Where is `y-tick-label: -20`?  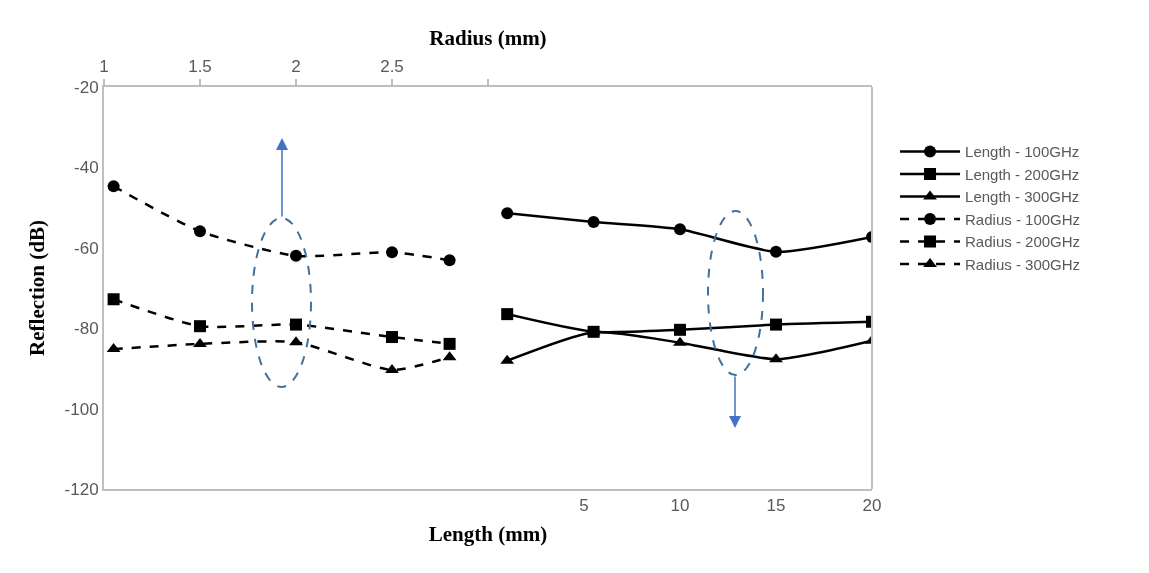
y-tick-label: -20 is located at coordinates (86, 87).